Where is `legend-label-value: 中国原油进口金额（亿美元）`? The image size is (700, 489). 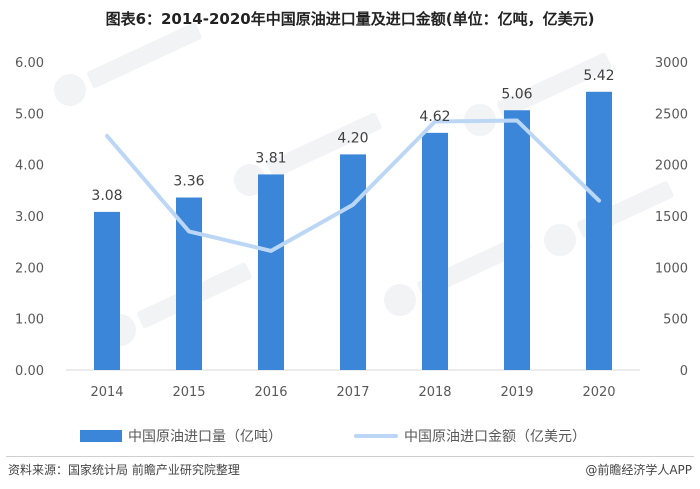 legend-label-value: 中国原油进口金额（亿美元） is located at coordinates (495, 437).